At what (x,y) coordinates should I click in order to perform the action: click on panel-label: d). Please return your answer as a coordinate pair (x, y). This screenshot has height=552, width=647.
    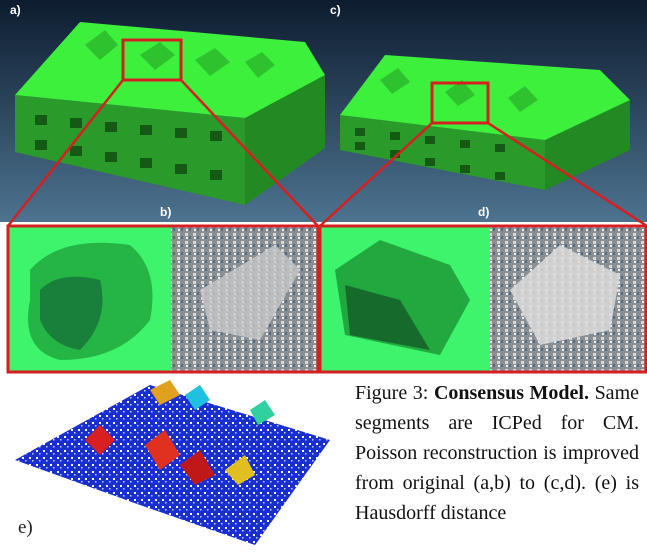
    Looking at the image, I should click on (483, 212).